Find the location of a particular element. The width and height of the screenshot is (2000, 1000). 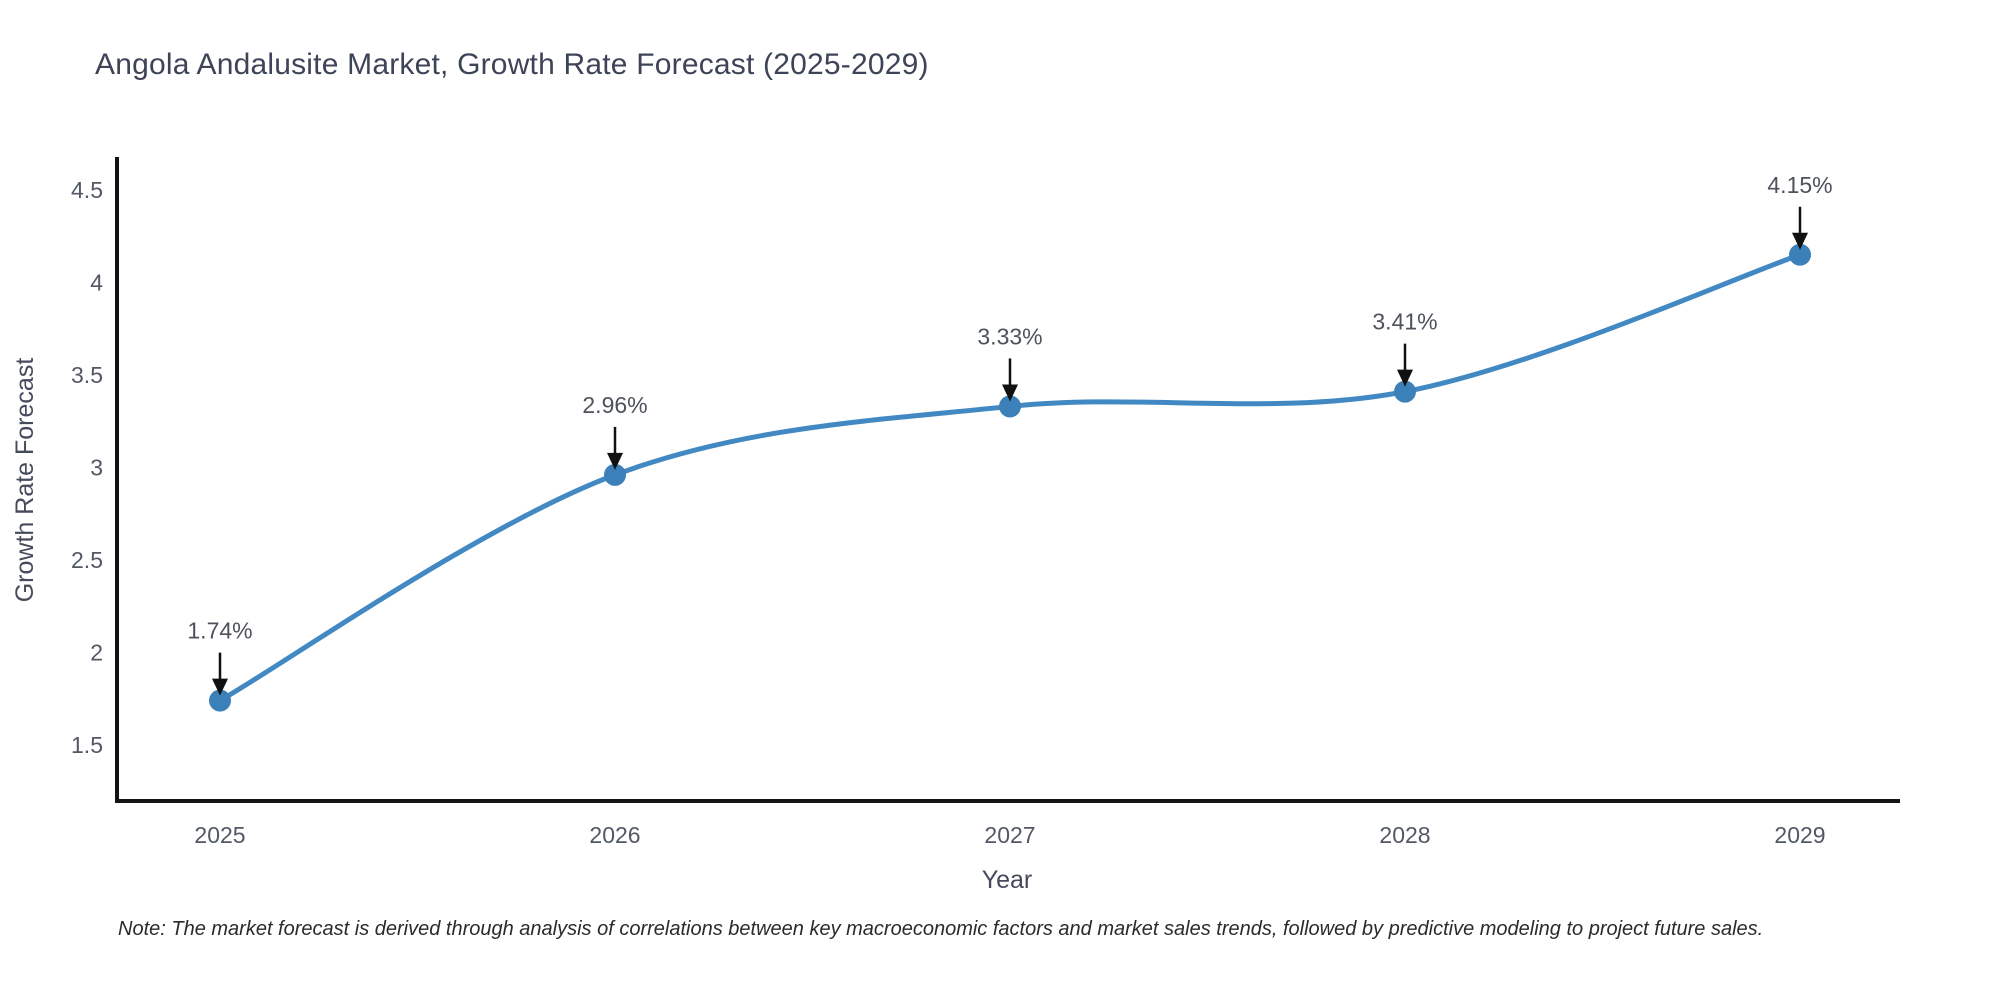

x-tick-label: 2026 is located at coordinates (614, 835).